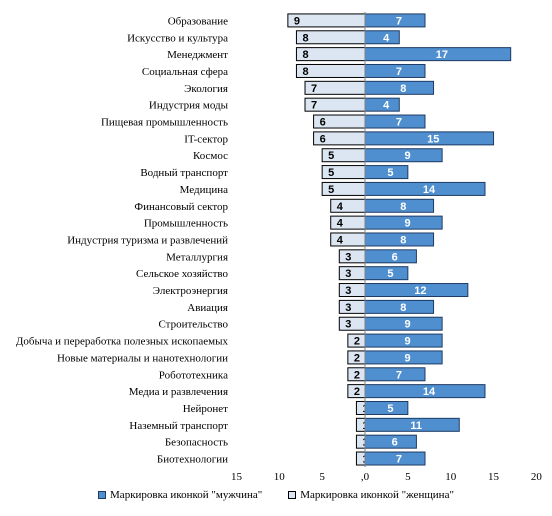 This screenshot has width=552, height=516. Describe the element at coordinates (184, 173) in the screenshot. I see `category-label: Водный транспорт` at that location.